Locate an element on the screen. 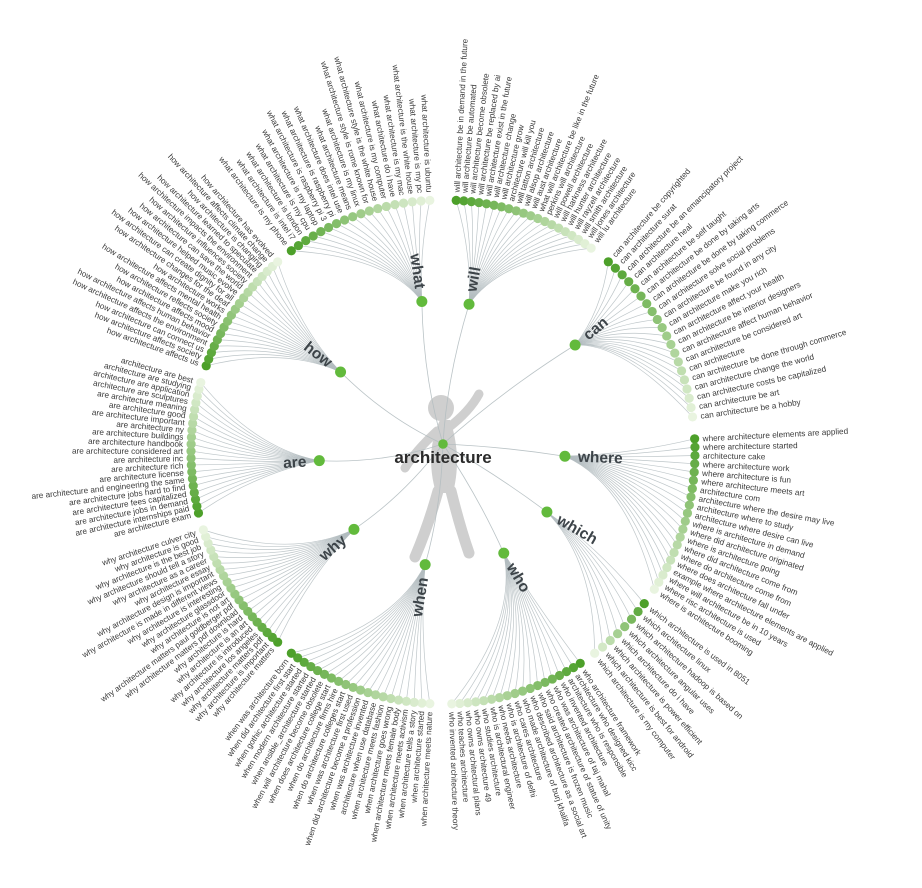  category-label-which: which is located at coordinates (576, 529).